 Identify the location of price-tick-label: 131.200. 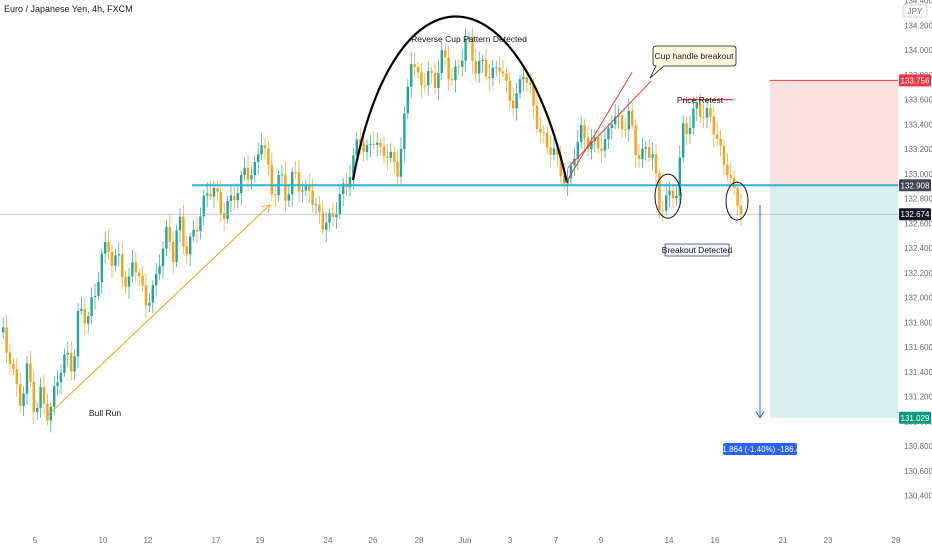
(918, 397).